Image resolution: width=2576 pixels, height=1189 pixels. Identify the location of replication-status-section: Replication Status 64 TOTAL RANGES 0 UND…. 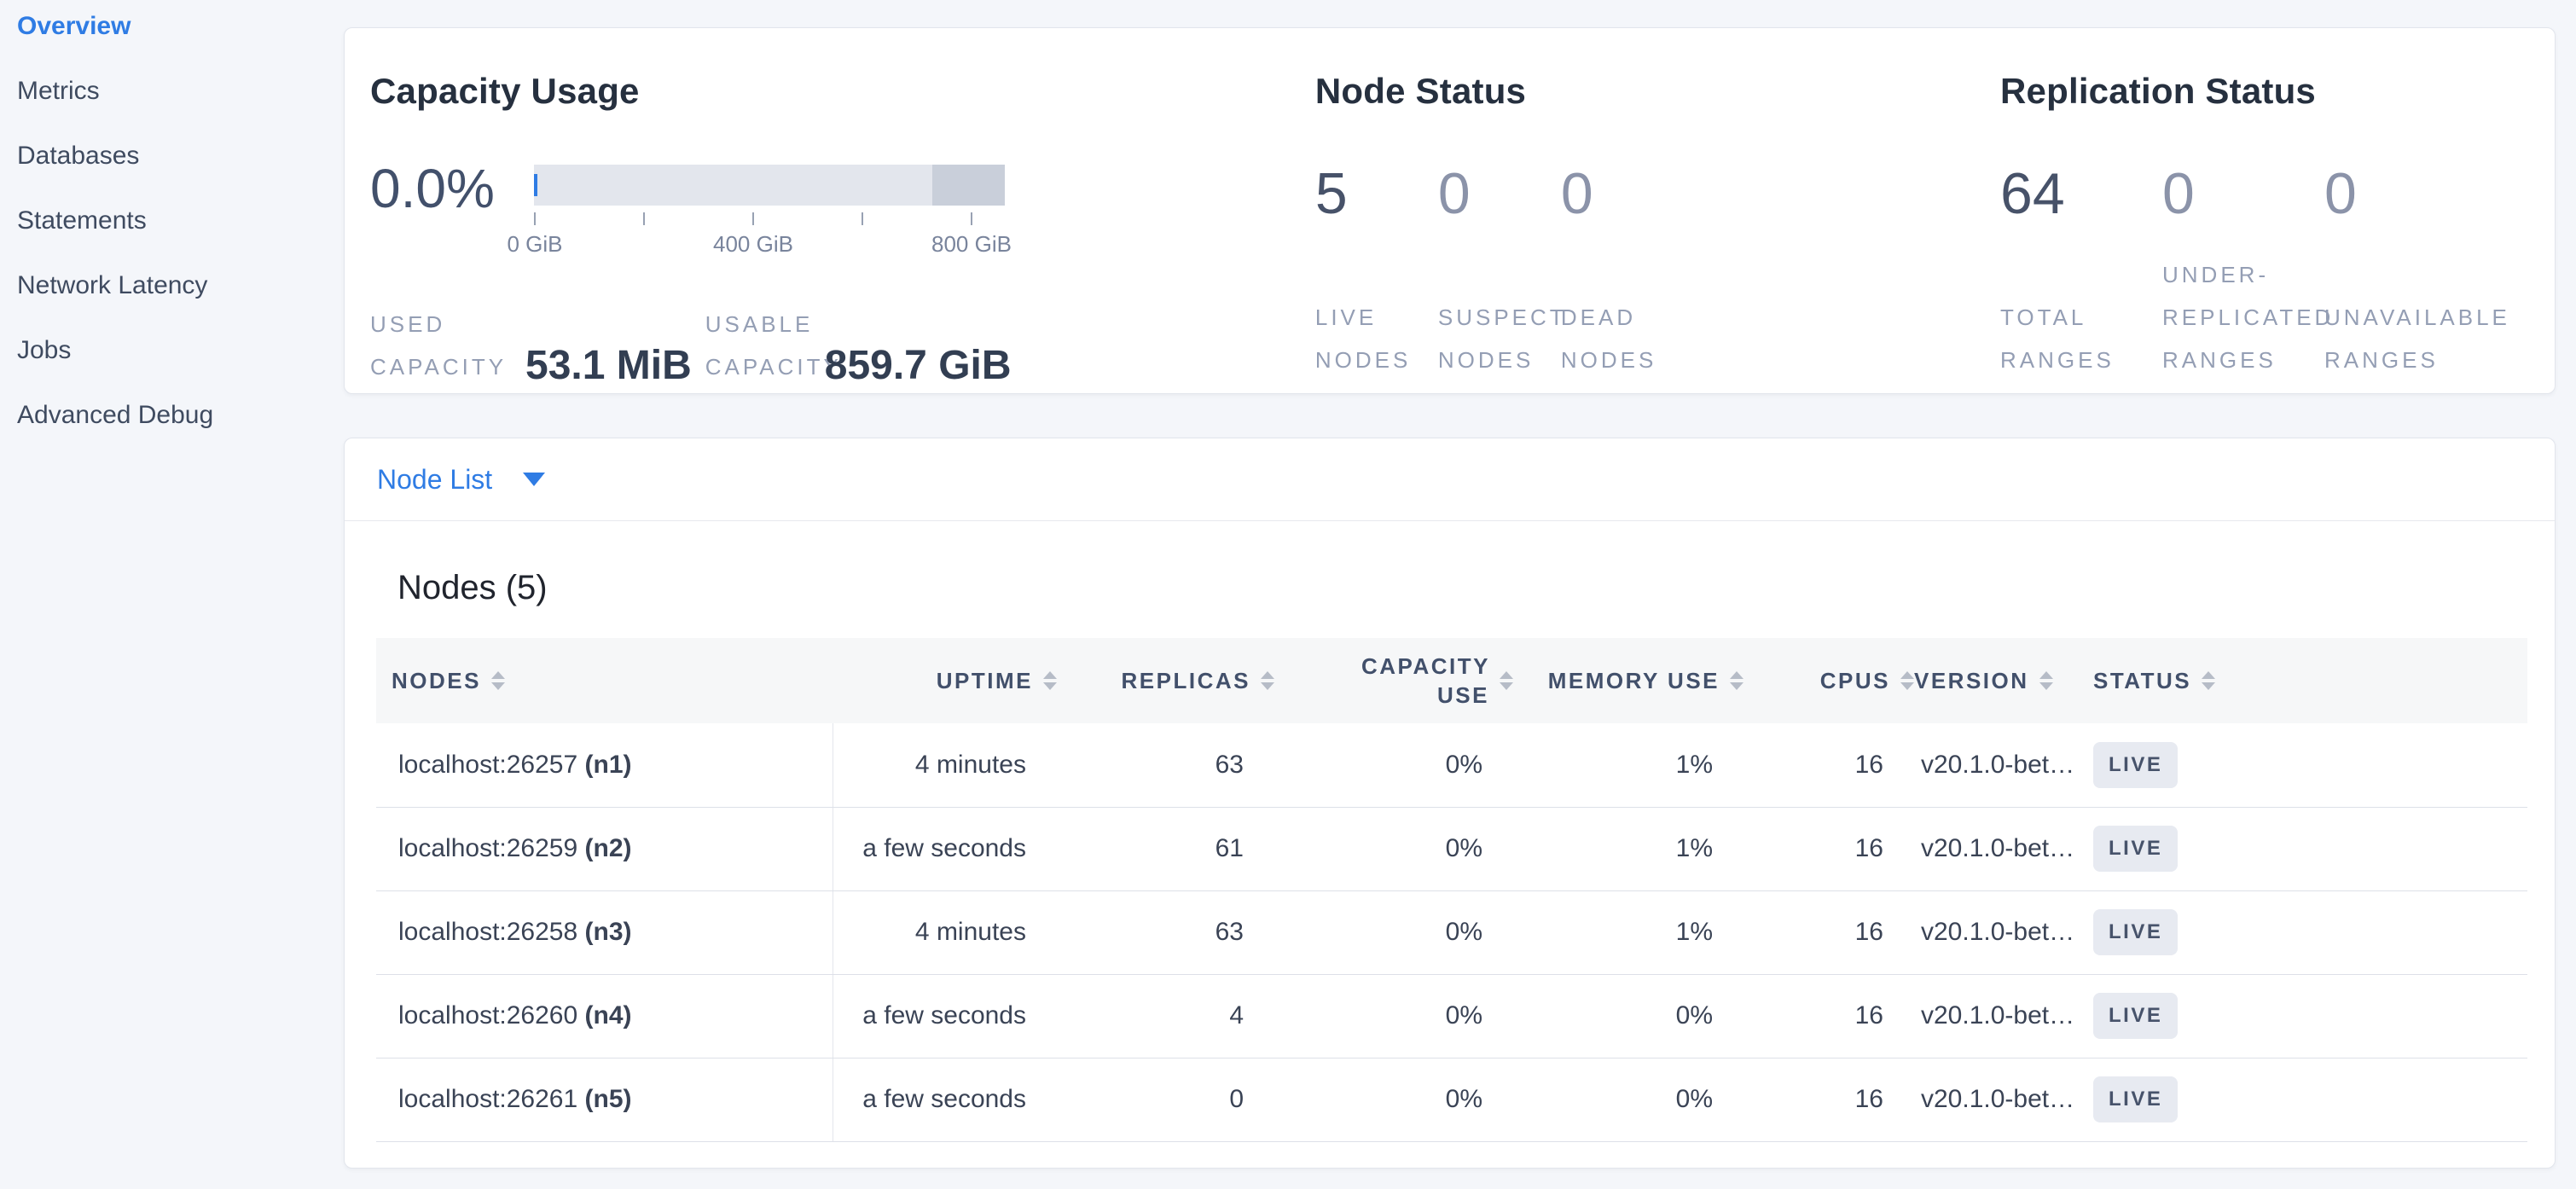
(2260, 232).